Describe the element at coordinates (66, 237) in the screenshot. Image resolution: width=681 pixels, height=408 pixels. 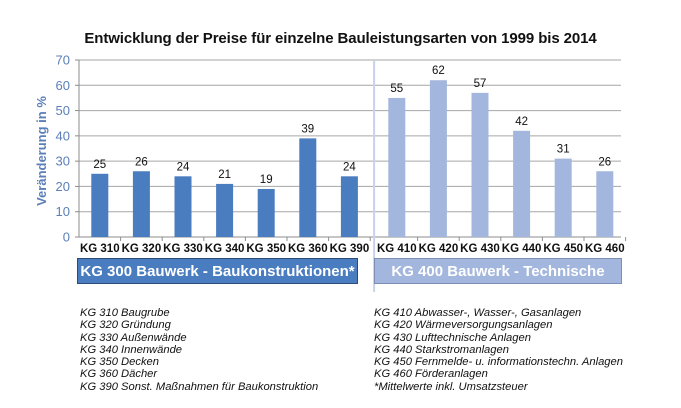
I see `y-tick-label: 0` at that location.